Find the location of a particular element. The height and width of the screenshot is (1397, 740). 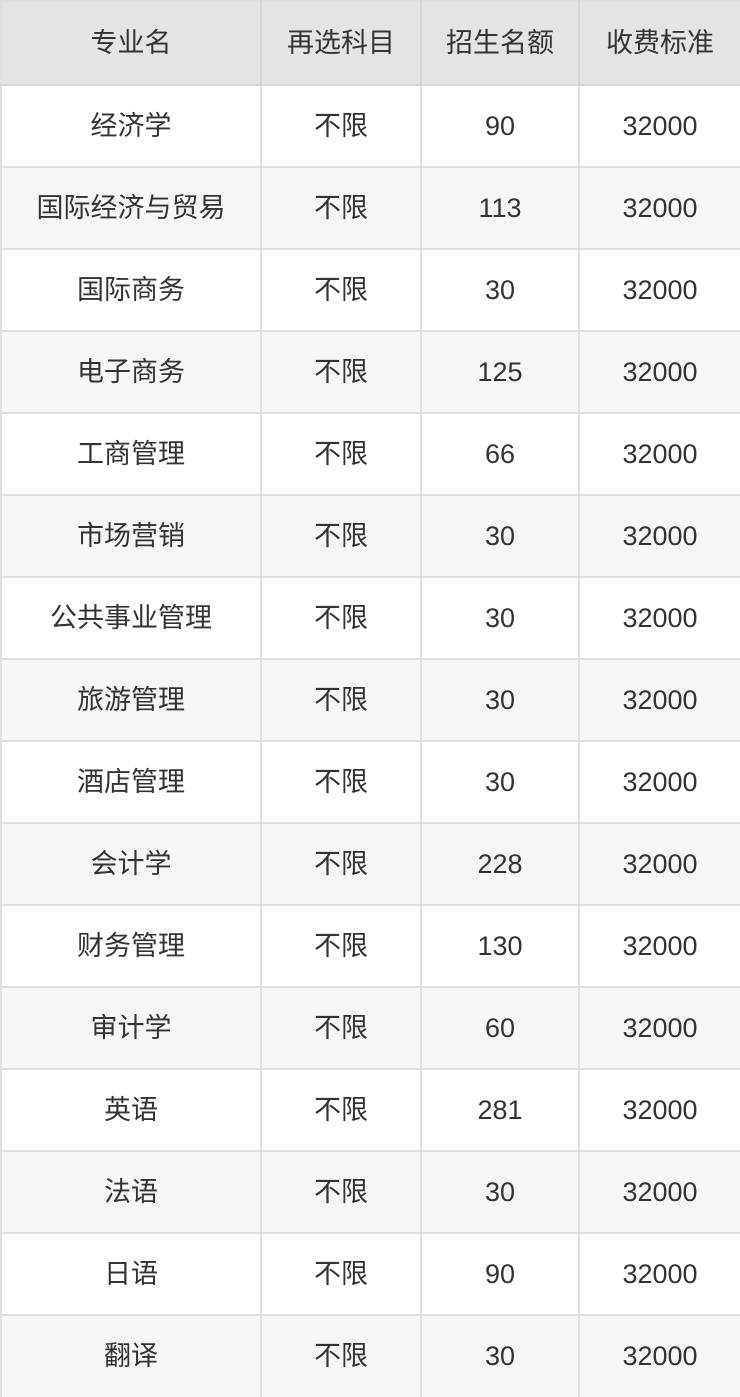

cell-major: 公共事业管理 is located at coordinates (131, 618).